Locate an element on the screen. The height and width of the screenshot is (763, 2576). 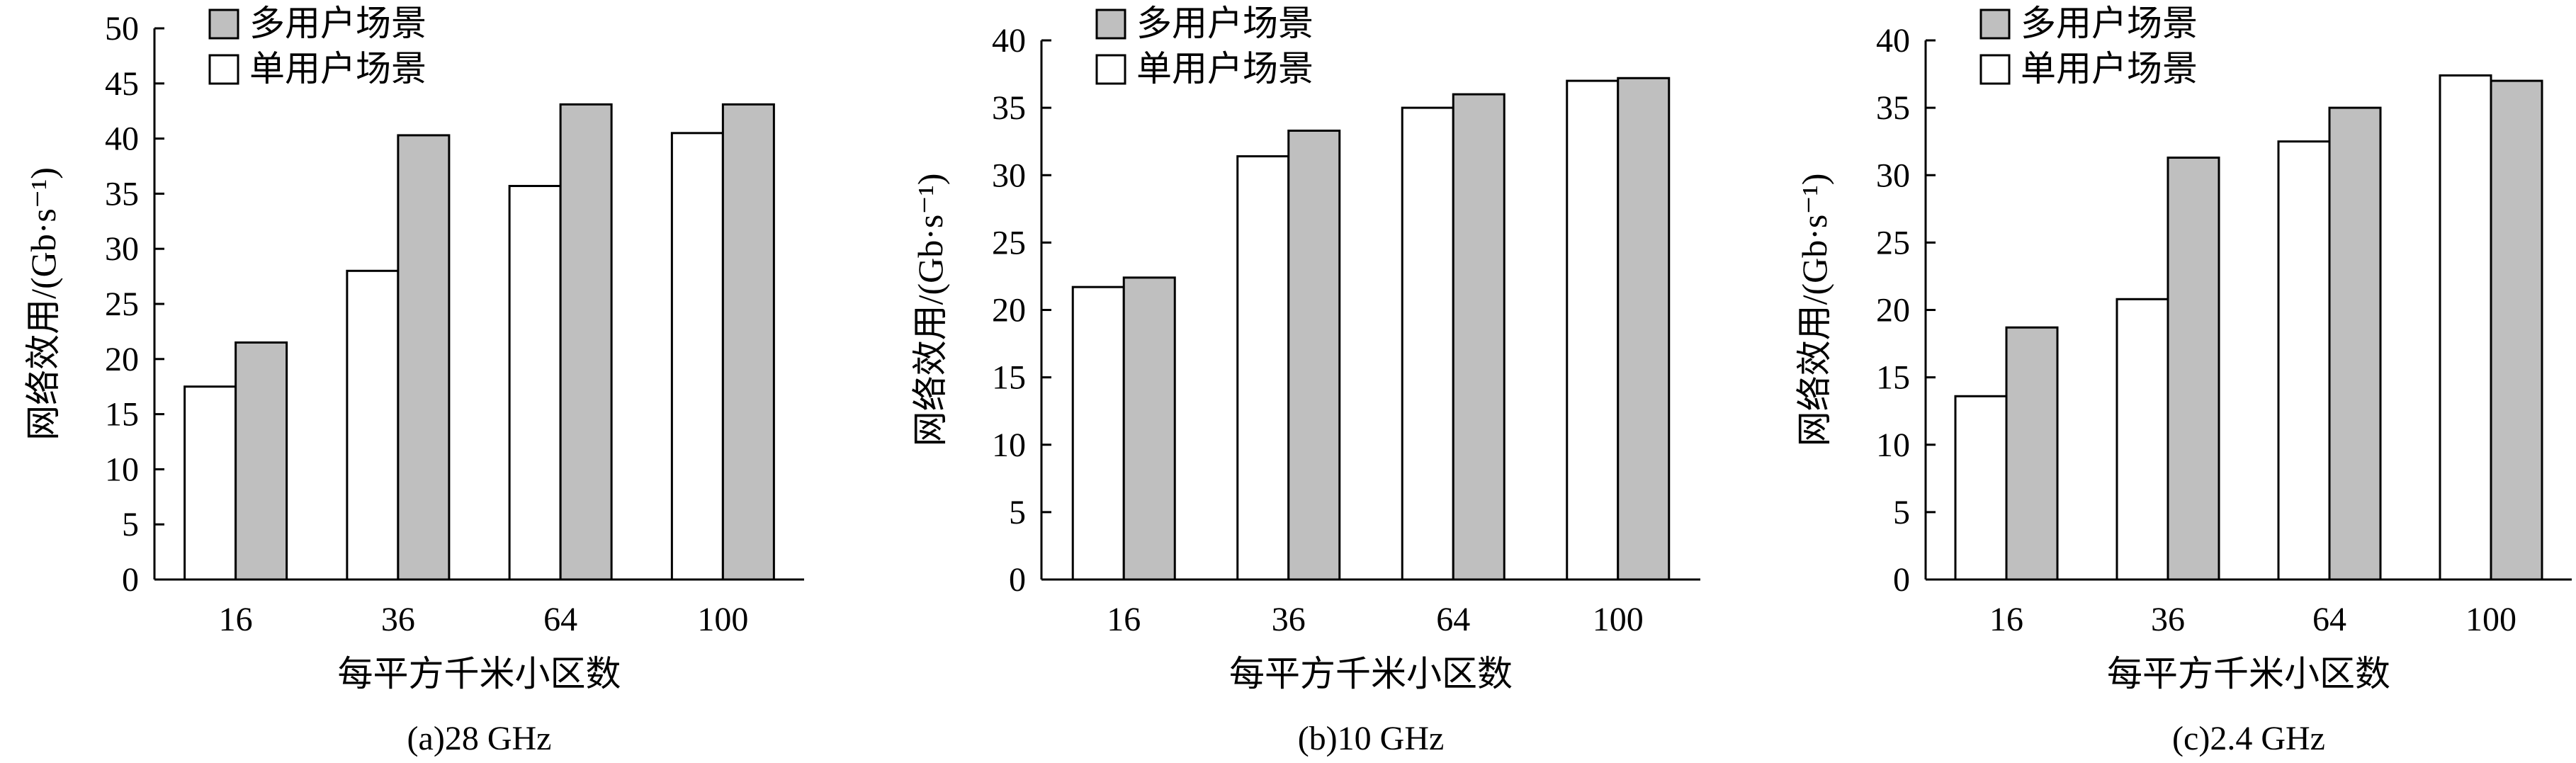
y-tick-label: 45 is located at coordinates (122, 84).